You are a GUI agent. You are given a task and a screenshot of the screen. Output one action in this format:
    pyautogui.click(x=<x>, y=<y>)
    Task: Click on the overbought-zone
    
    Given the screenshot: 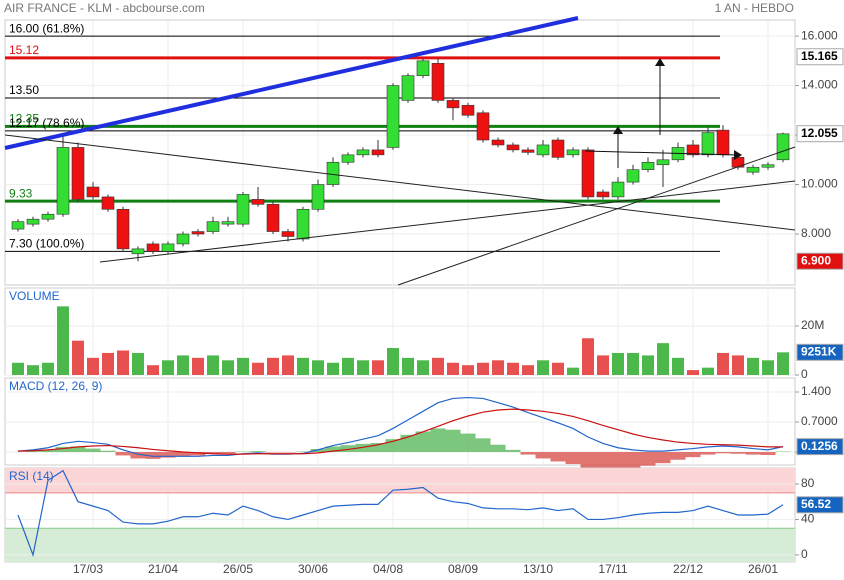 What is the action you would take?
    pyautogui.click(x=400, y=480)
    